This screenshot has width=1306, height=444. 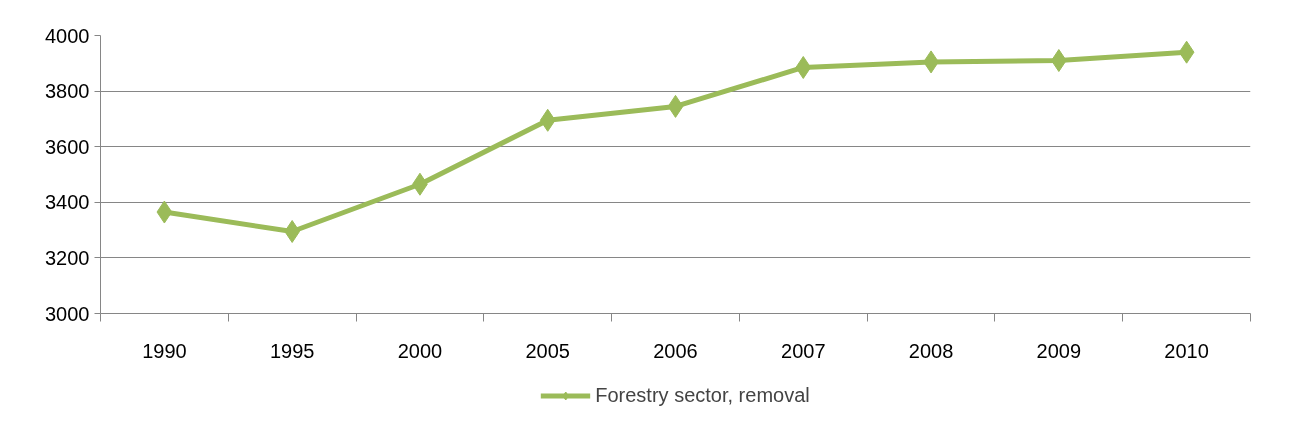 What do you see at coordinates (547, 350) in the screenshot?
I see `x-tick-label: 2005` at bounding box center [547, 350].